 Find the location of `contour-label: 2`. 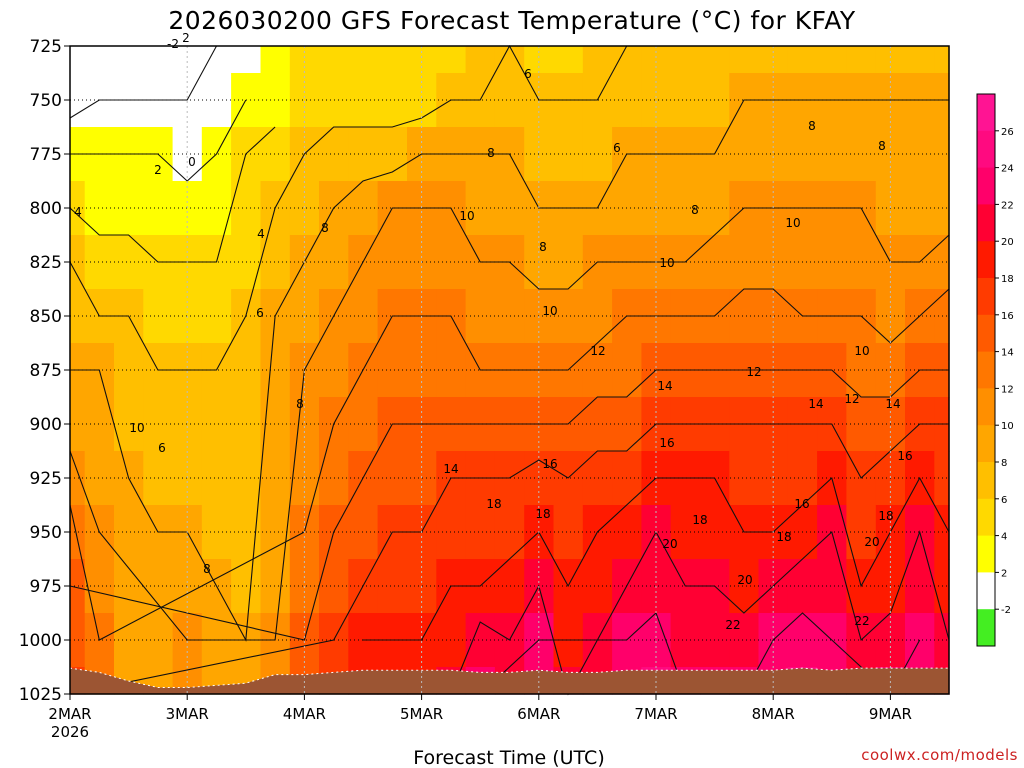

contour-label: 2 is located at coordinates (186, 38).